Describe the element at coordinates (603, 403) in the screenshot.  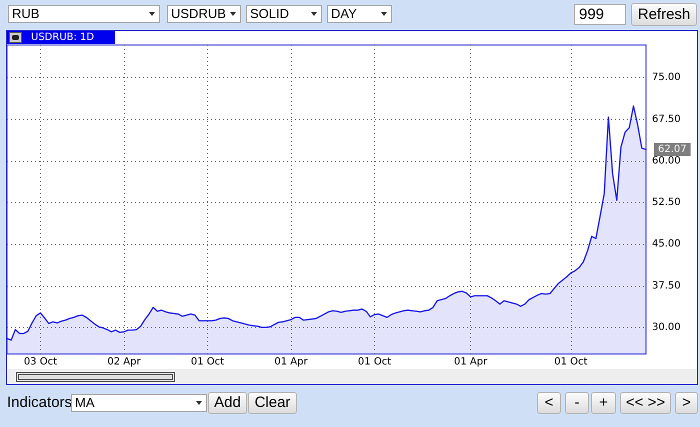
I see `zoom-in-button: +` at that location.